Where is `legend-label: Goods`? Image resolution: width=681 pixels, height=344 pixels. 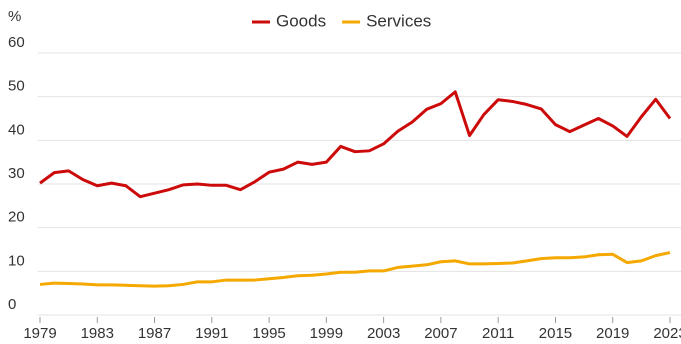
legend-label: Goods is located at coordinates (301, 20).